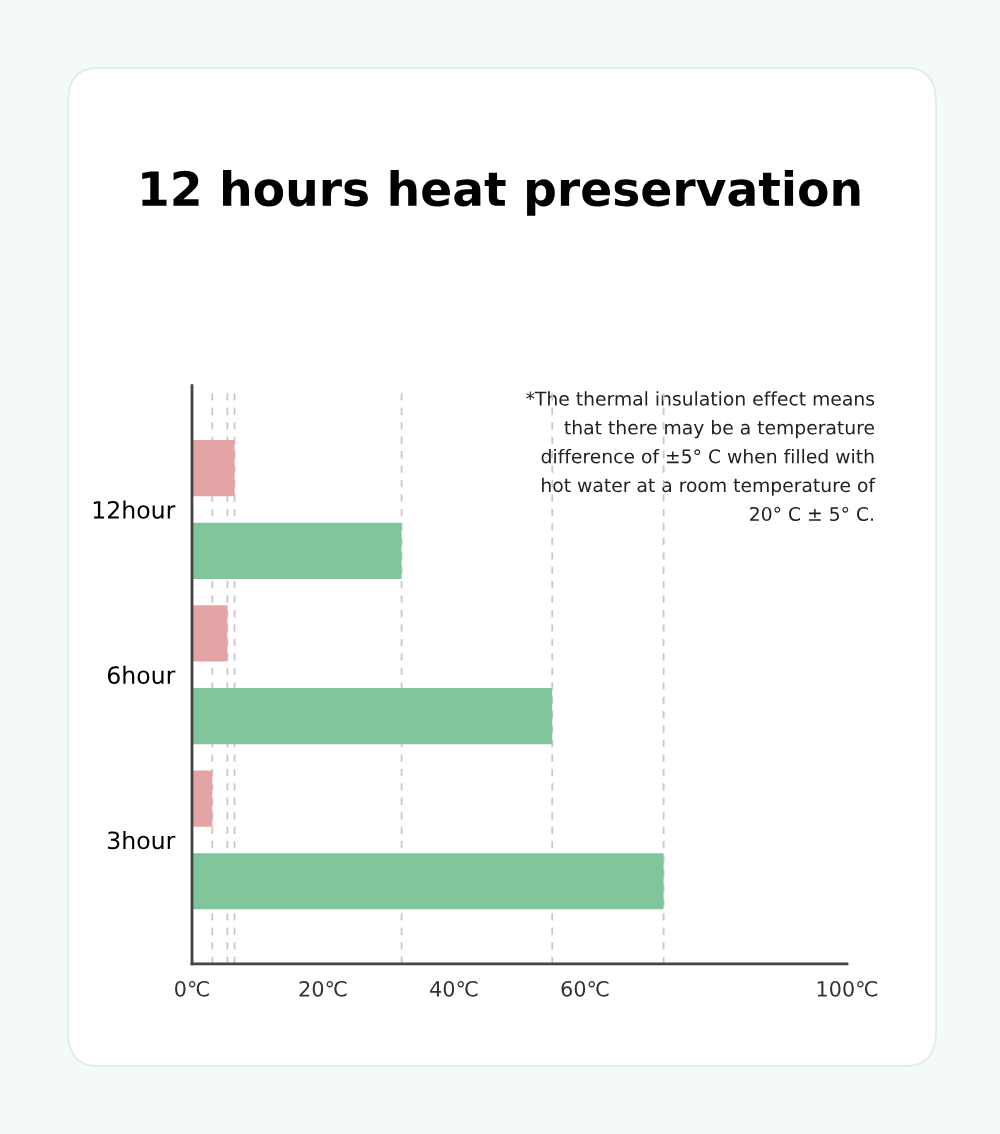 The image size is (1000, 1134). Describe the element at coordinates (847, 988) in the screenshot. I see `x-tick-label: 100℃` at that location.